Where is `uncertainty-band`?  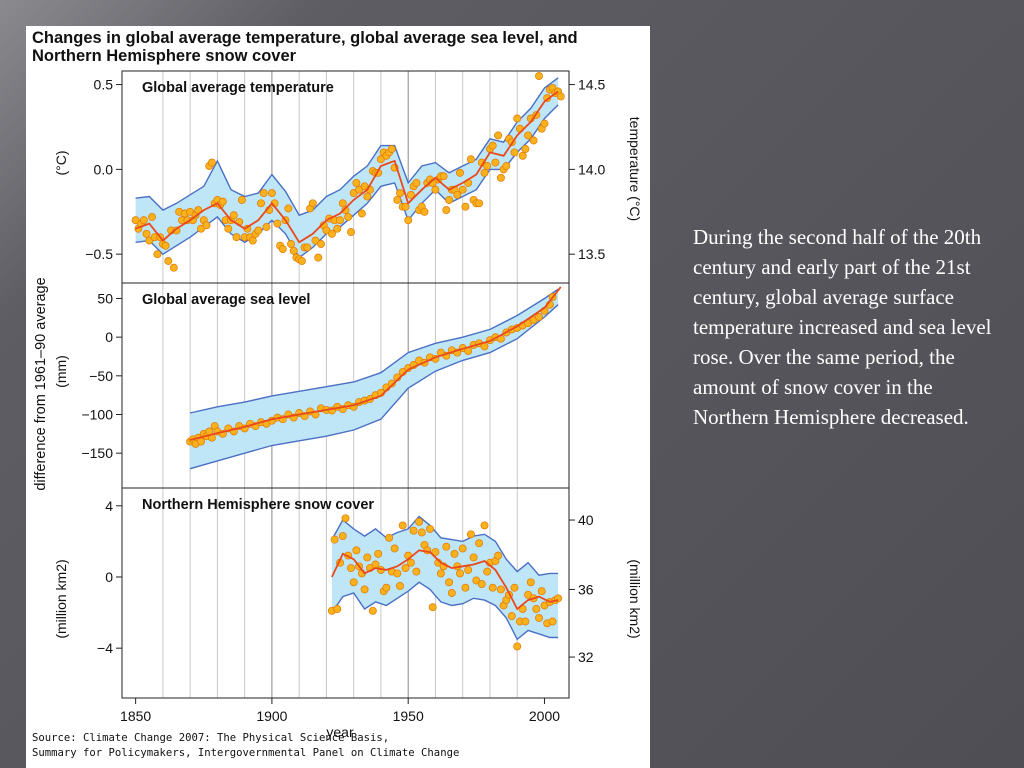
uncertainty-band is located at coordinates (347, 167).